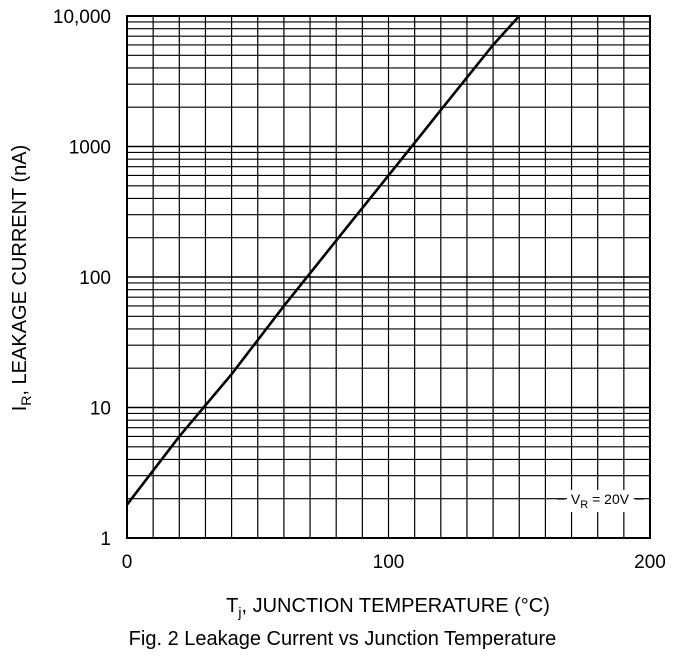  I want to click on y-tick-label: 100, so click(95, 278).